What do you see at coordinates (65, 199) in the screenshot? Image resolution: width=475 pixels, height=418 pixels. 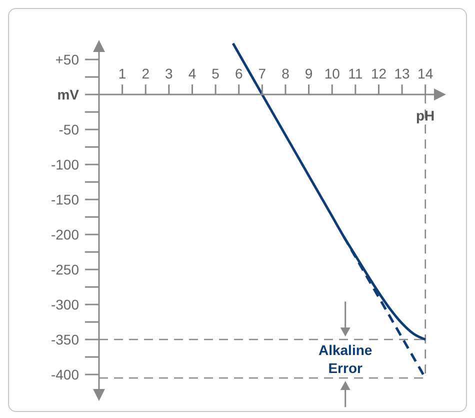 I see `y-tick-label: -150` at bounding box center [65, 199].